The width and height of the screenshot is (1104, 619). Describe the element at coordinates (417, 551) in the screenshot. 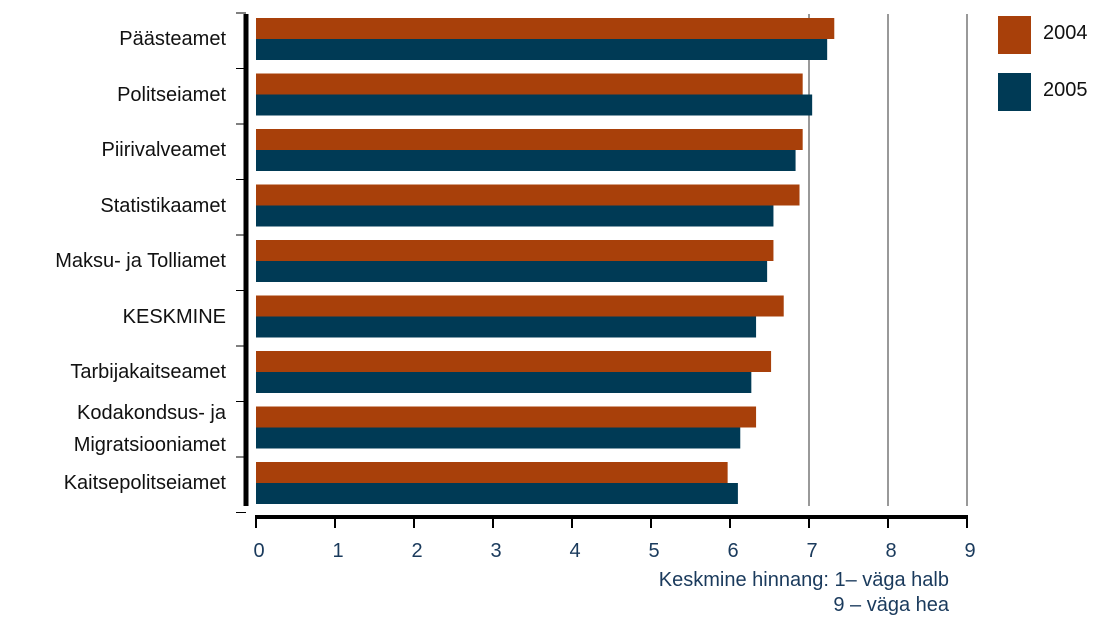

I see `x-tick-label-2: 2` at that location.